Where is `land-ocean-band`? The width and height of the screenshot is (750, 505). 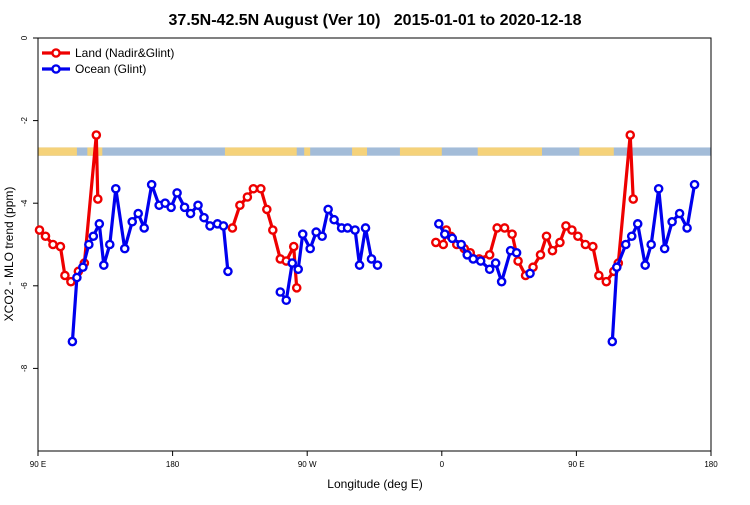
land-ocean-band is located at coordinates (374, 151).